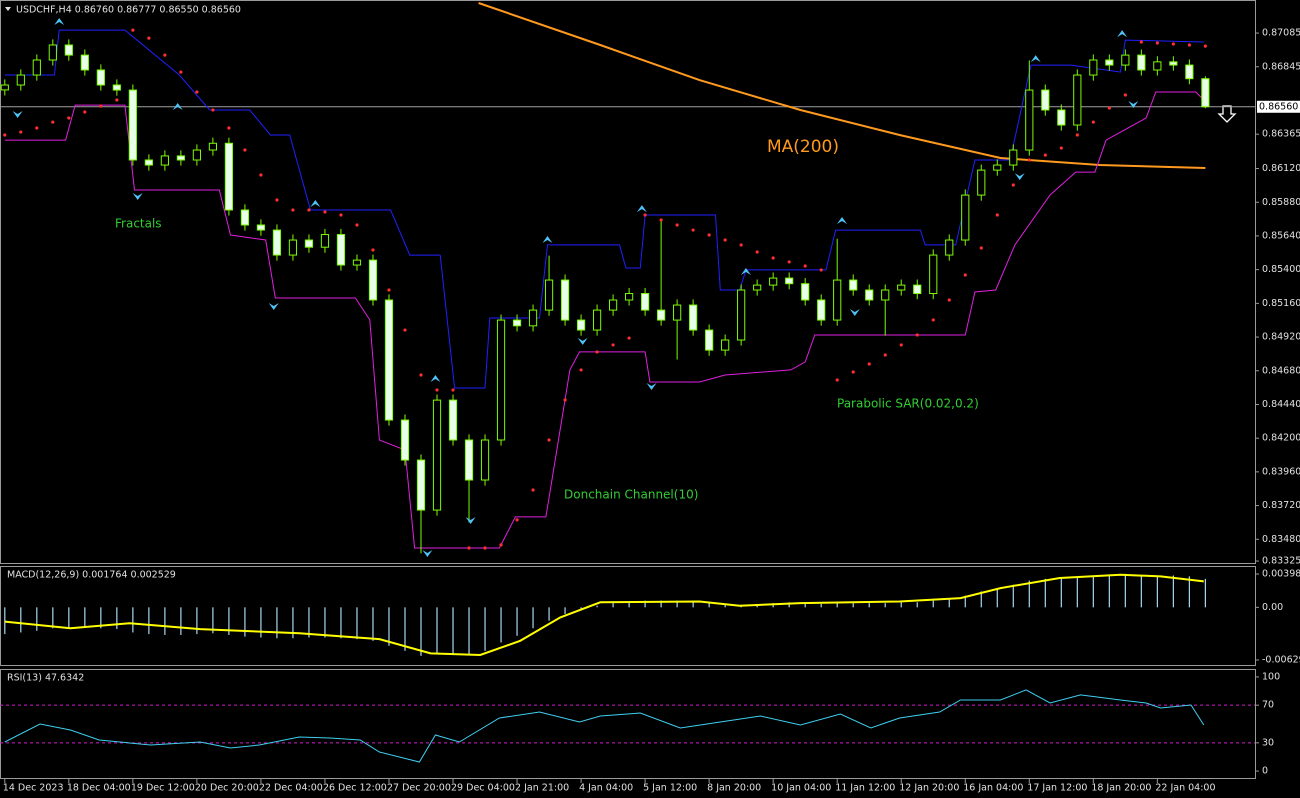 The width and height of the screenshot is (1300, 798). Describe the element at coordinates (1281, 660) in the screenshot. I see `y-tick-label: -0.006292` at that location.